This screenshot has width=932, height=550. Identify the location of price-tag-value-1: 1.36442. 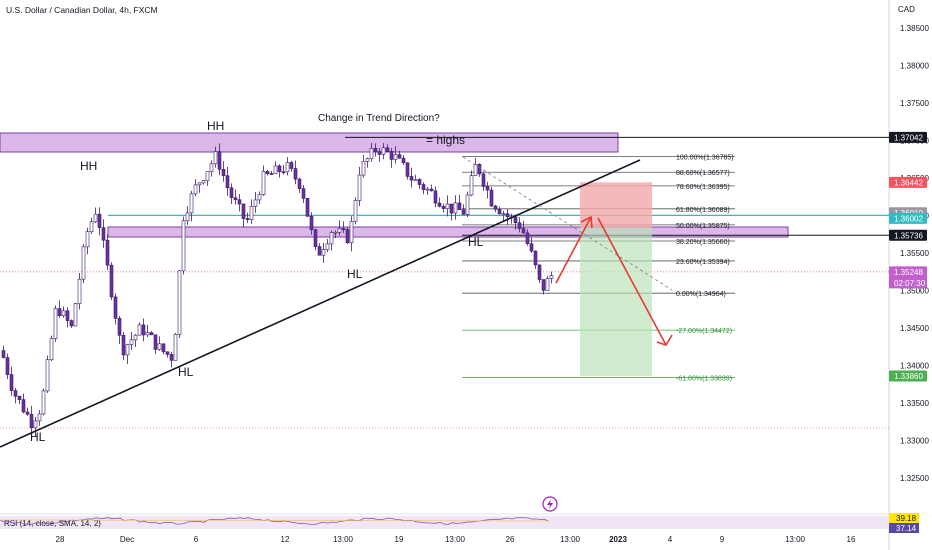
(908, 182).